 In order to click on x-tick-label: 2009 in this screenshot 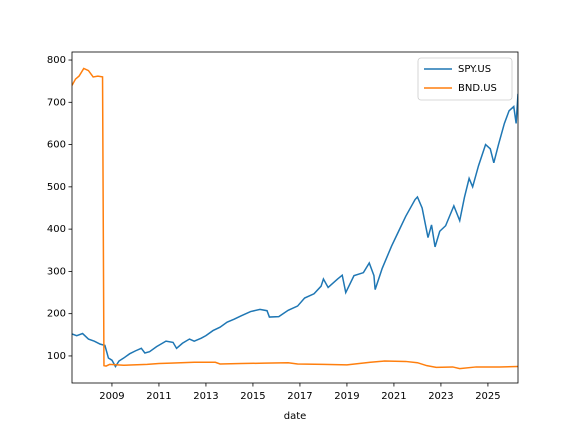, I will do `click(111, 396)`.